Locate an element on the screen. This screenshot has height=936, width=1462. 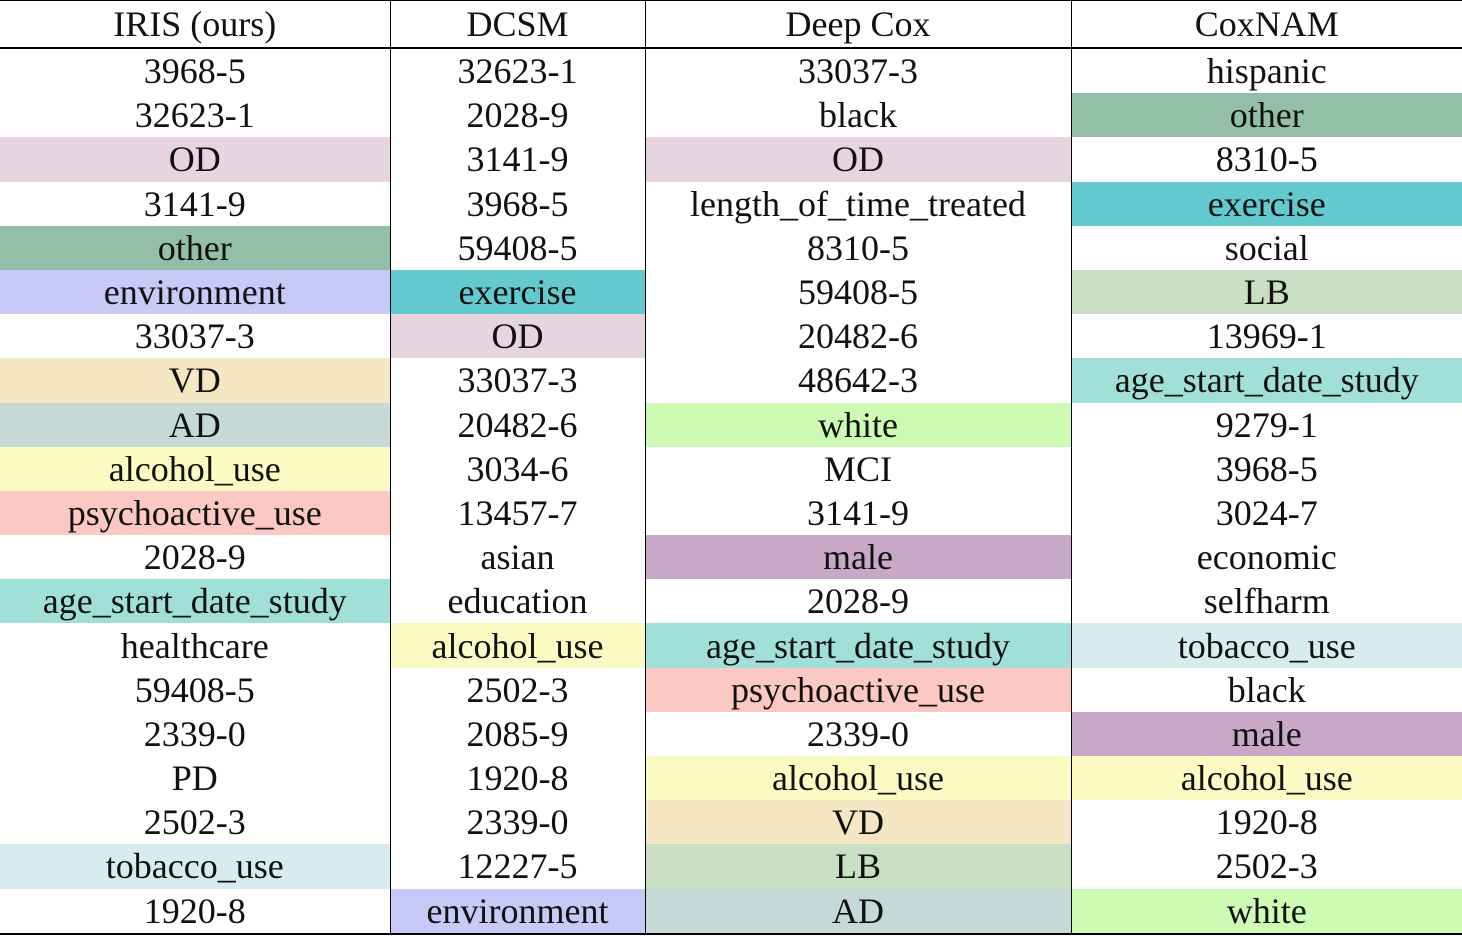
cell-dcsm: 2085-9 is located at coordinates (517, 733).